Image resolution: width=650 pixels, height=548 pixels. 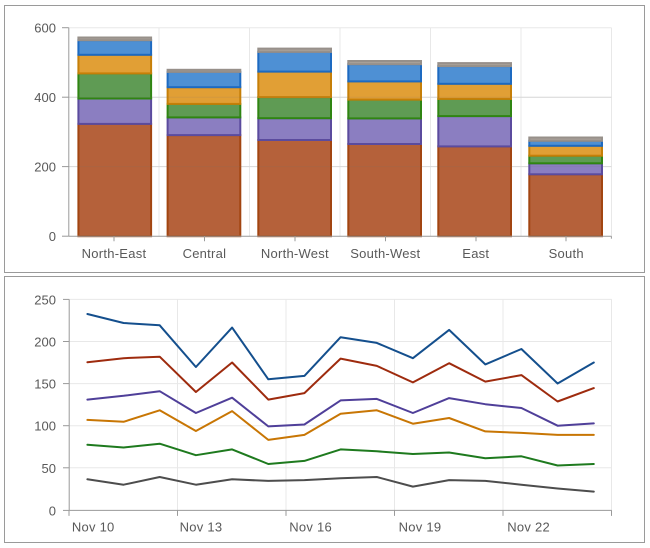 I want to click on svg-text: Nov 22, so click(x=528, y=526).